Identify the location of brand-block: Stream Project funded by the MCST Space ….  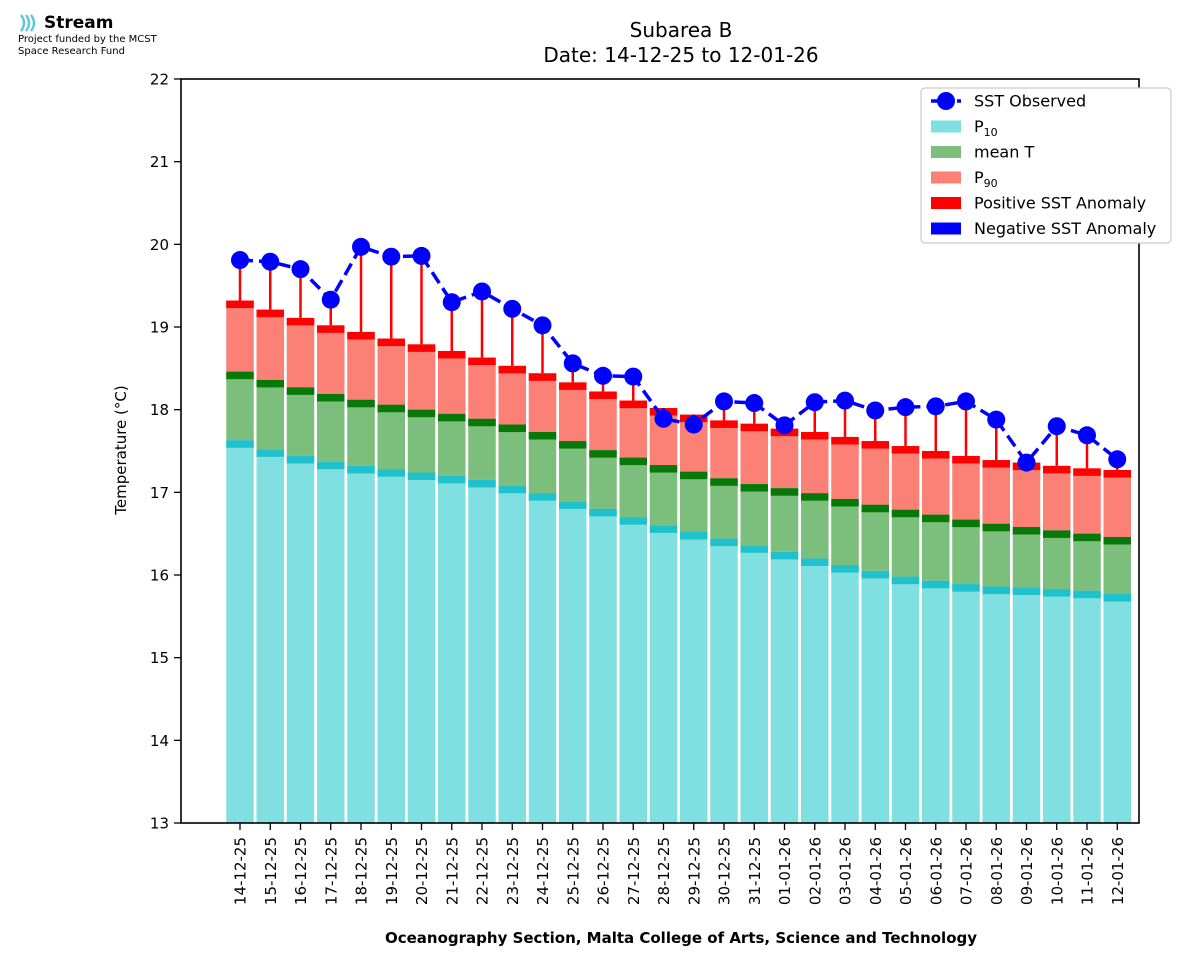
(87, 35).